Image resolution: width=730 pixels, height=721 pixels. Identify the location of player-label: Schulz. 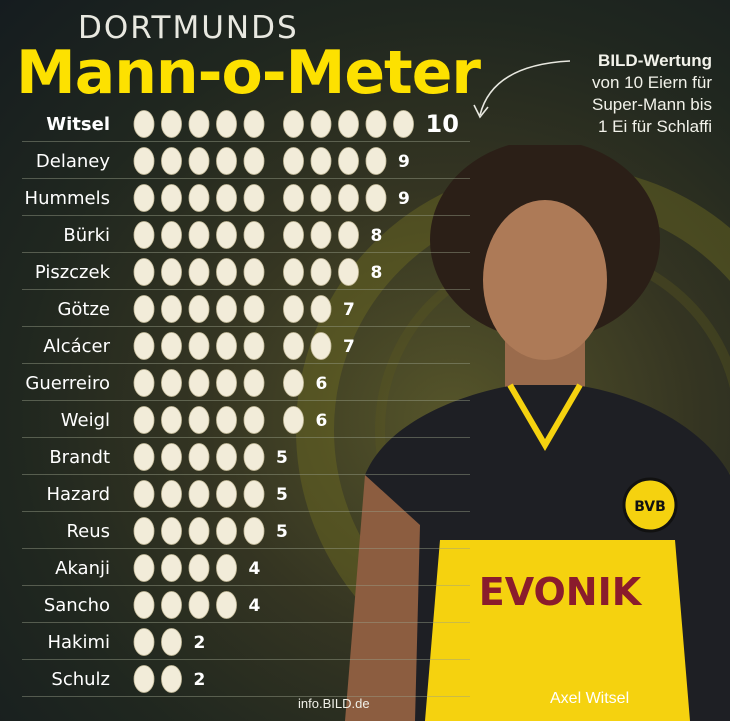
(80, 679).